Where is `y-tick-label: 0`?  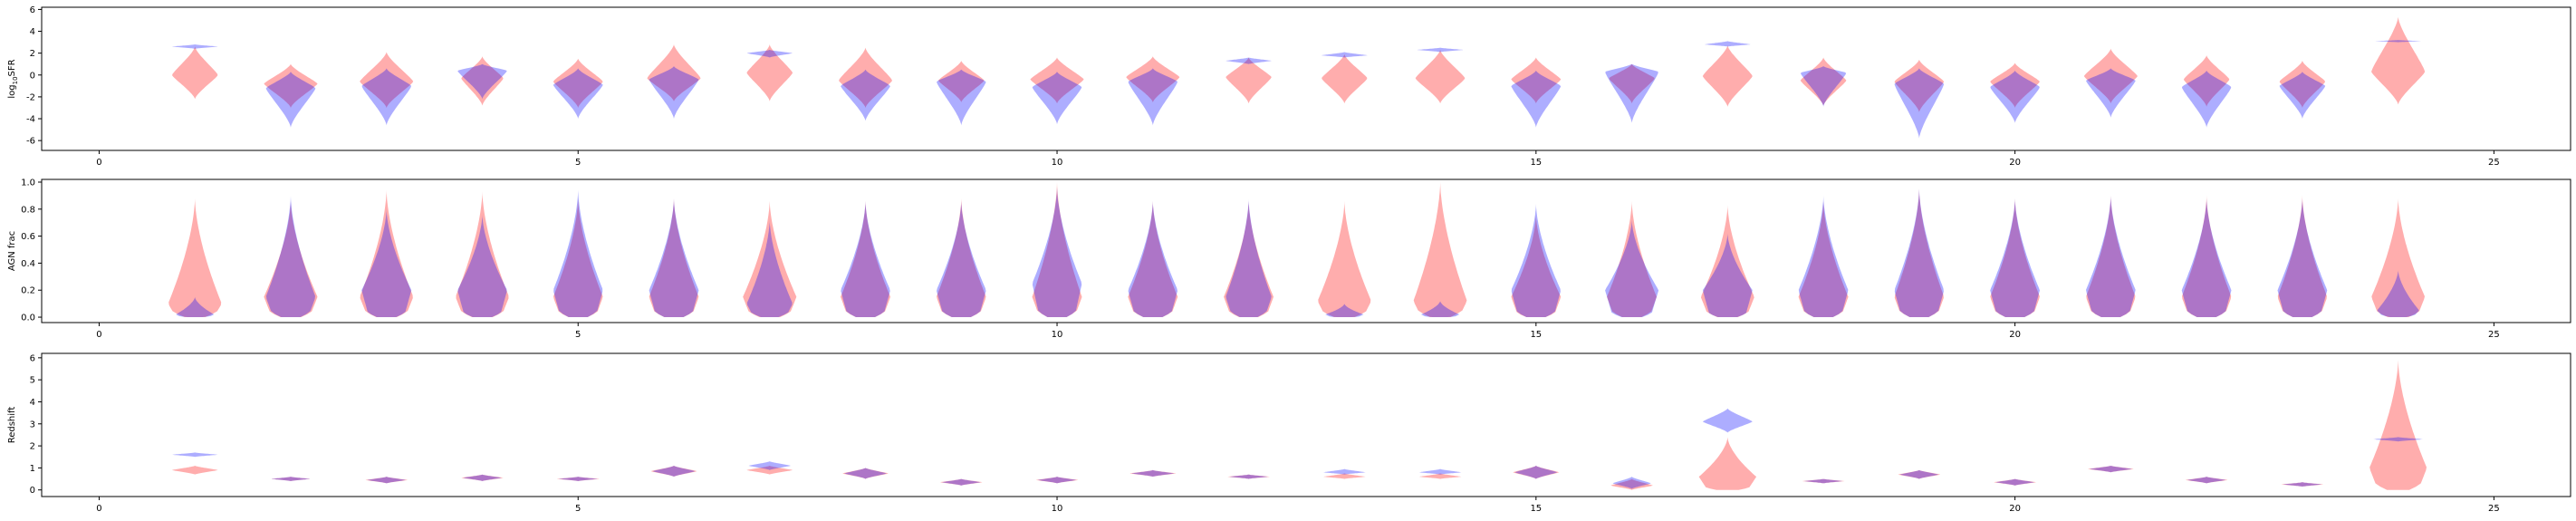 y-tick-label: 0 is located at coordinates (32, 491).